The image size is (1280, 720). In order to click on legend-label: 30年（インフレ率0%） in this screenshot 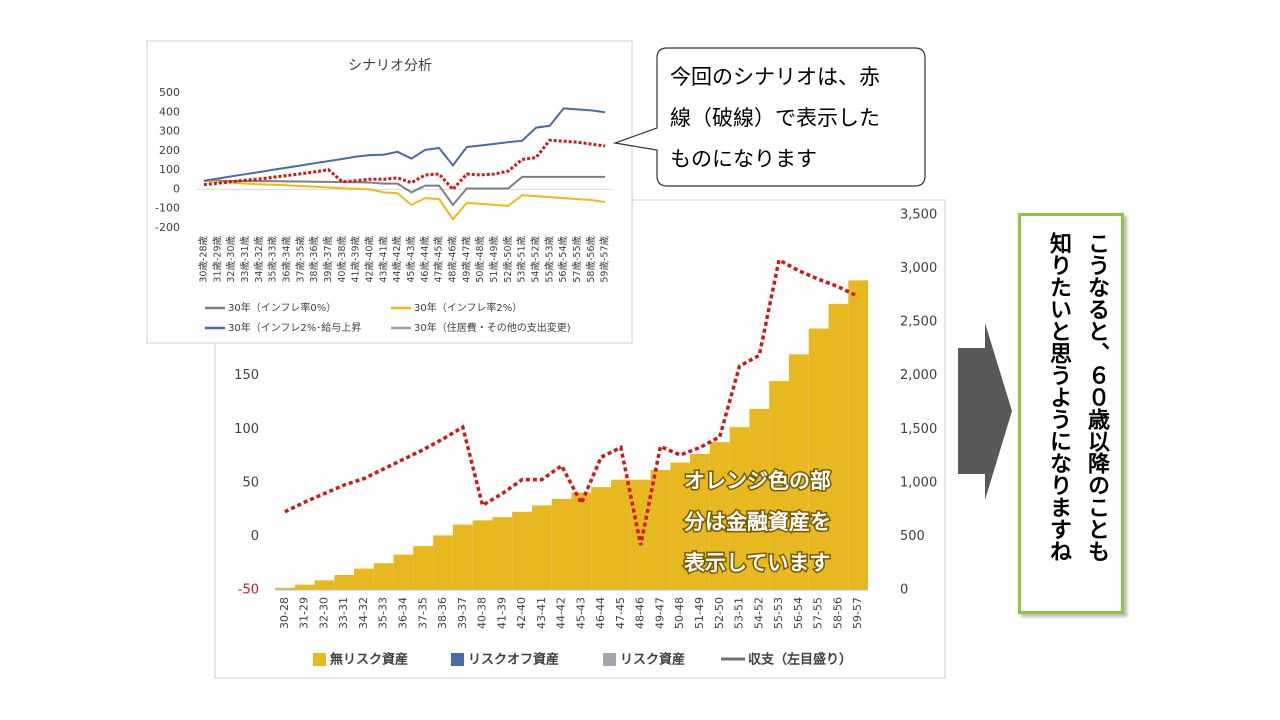, I will do `click(282, 307)`.